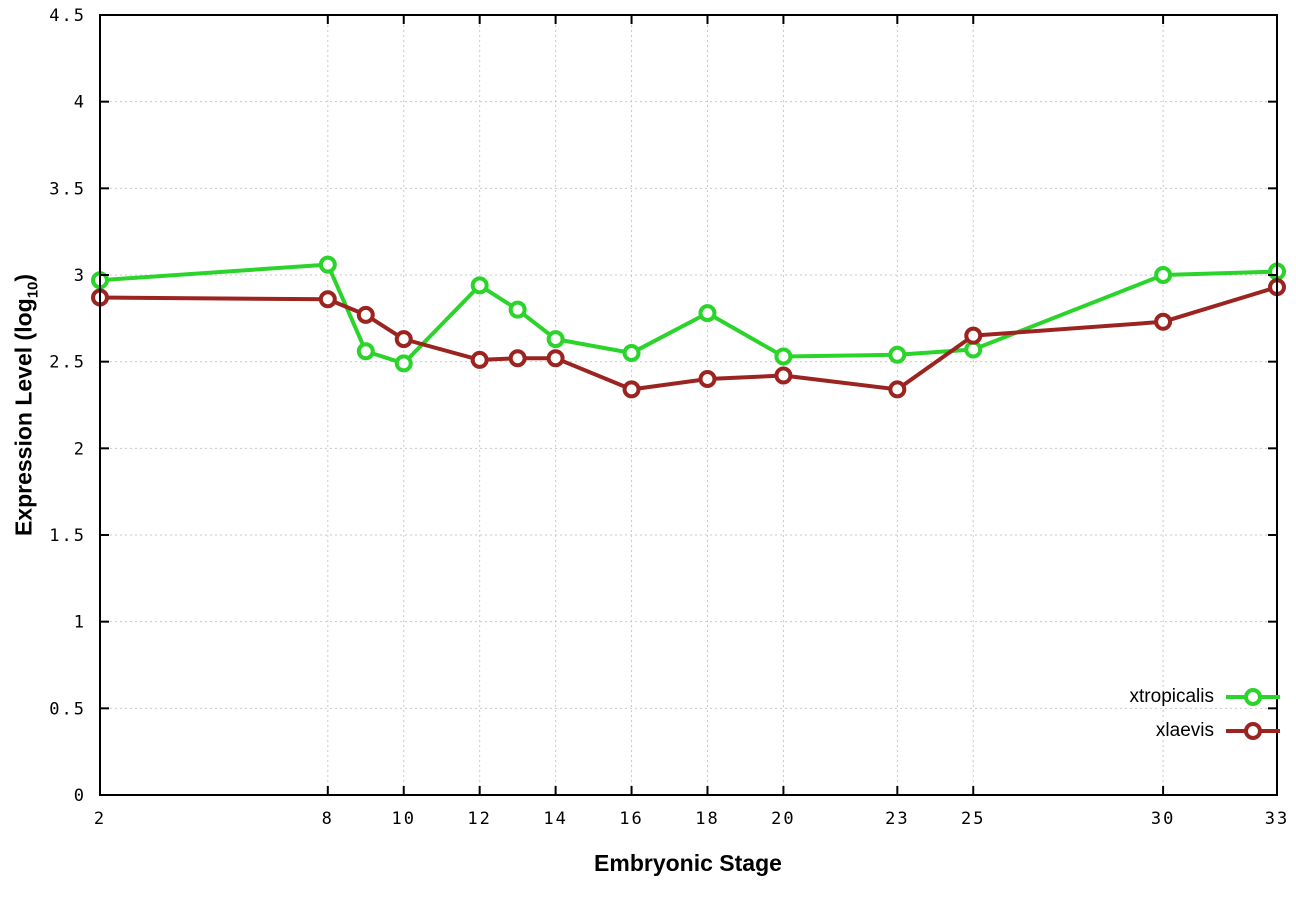 The image size is (1296, 907). I want to click on y-axis-title-subscript: 10, so click(33, 290).